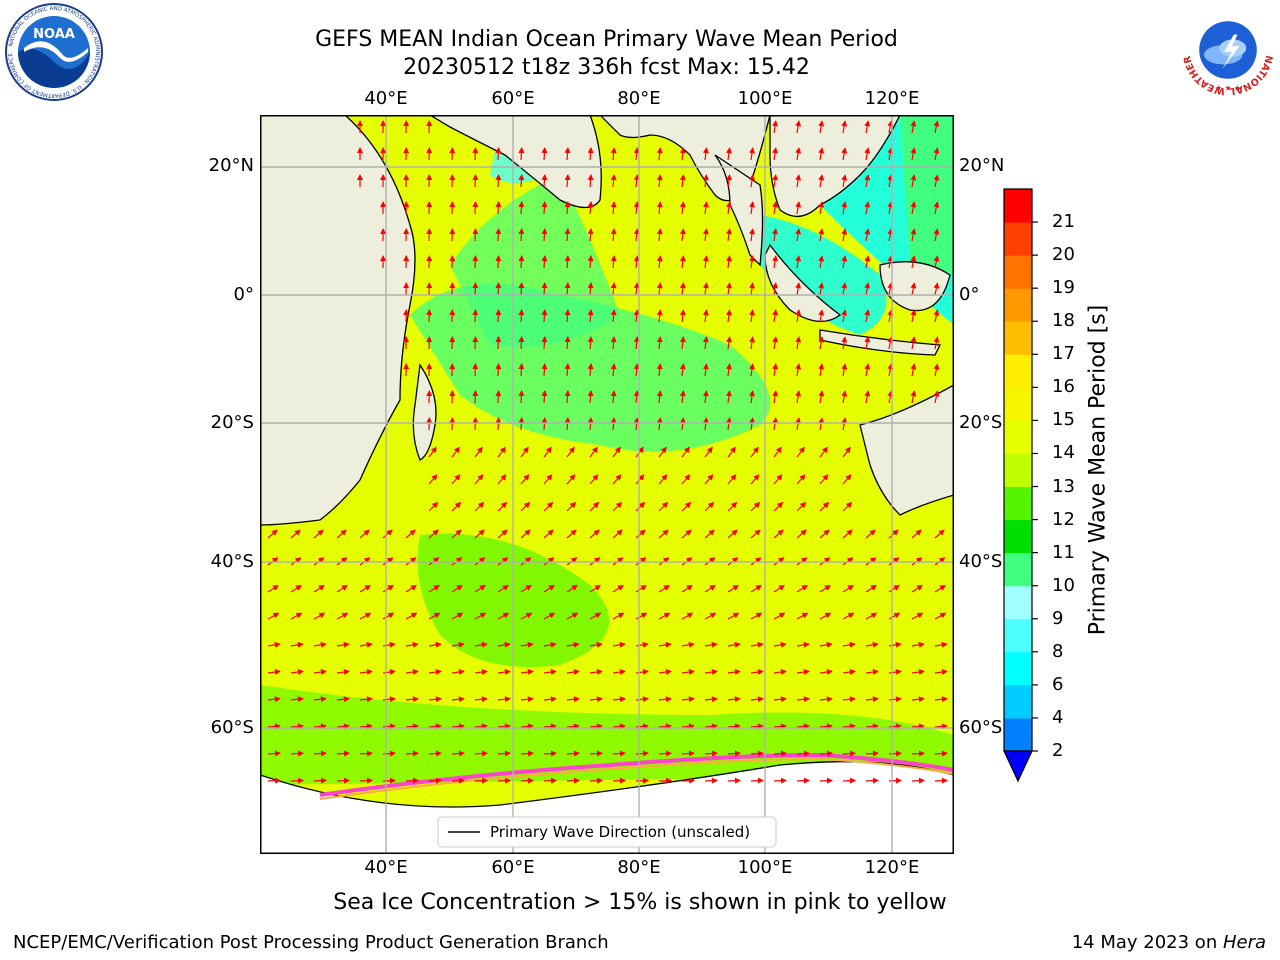  Describe the element at coordinates (1063, 585) in the screenshot. I see `colorbar-tick-label: 10` at that location.